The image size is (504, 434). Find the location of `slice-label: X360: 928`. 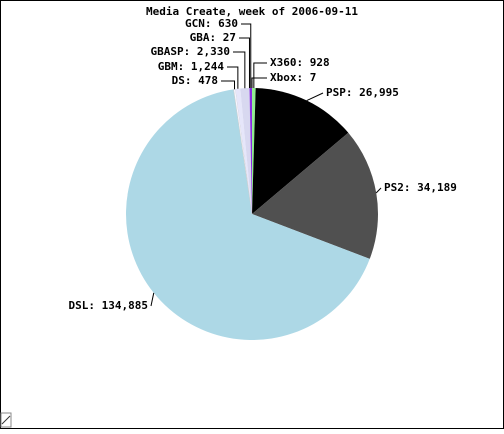

slice-label: X360: 928 is located at coordinates (300, 62).